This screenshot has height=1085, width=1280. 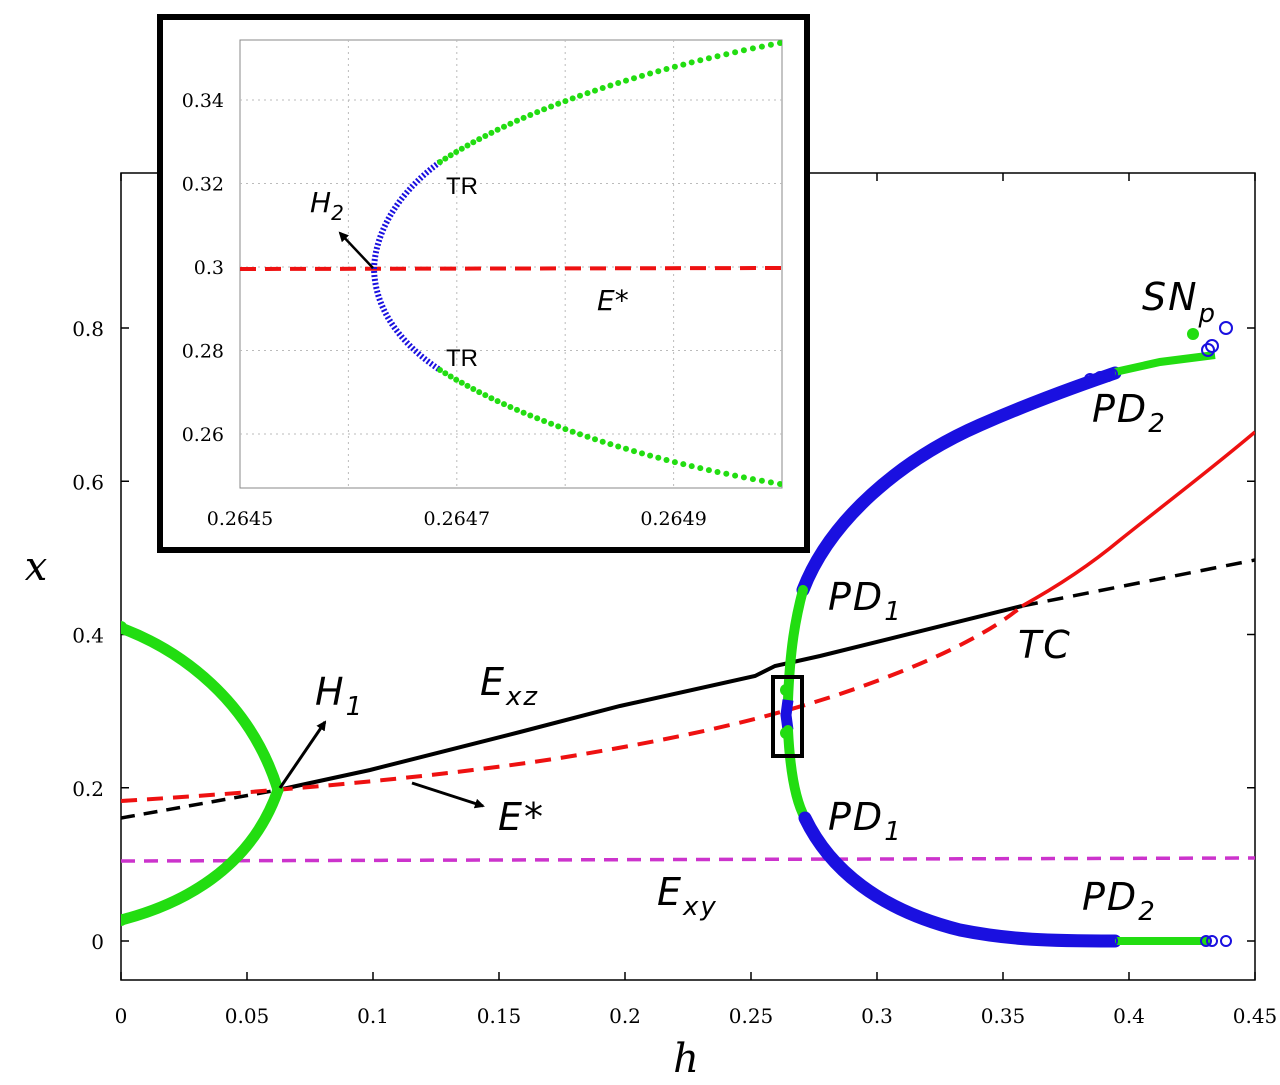 I want to click on x-tick-label: 0.35, so click(x=1003, y=1016).